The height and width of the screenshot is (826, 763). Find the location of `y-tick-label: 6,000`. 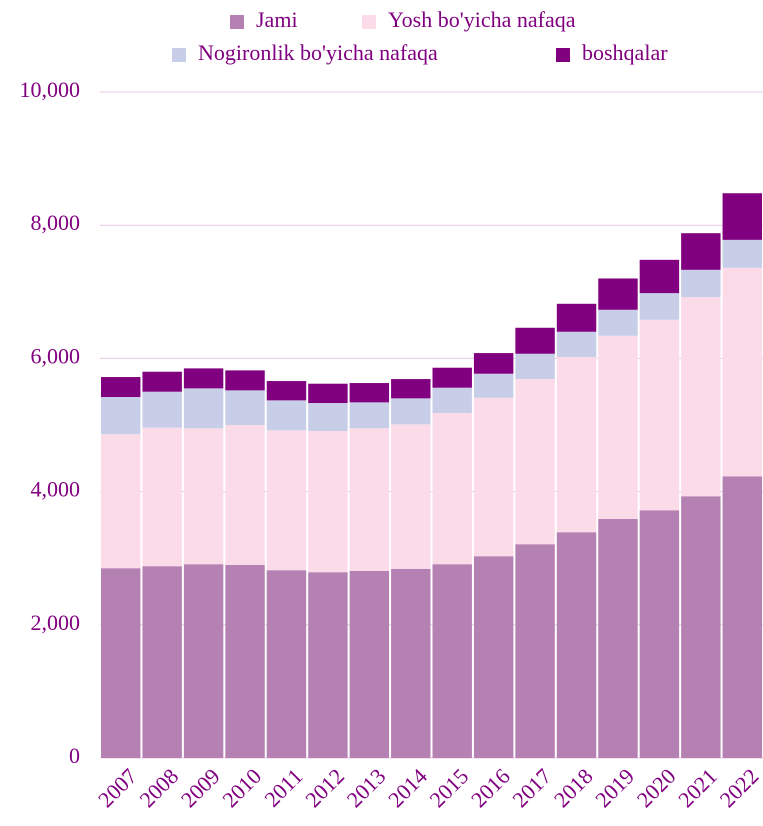

y-tick-label: 6,000 is located at coordinates (56, 355).